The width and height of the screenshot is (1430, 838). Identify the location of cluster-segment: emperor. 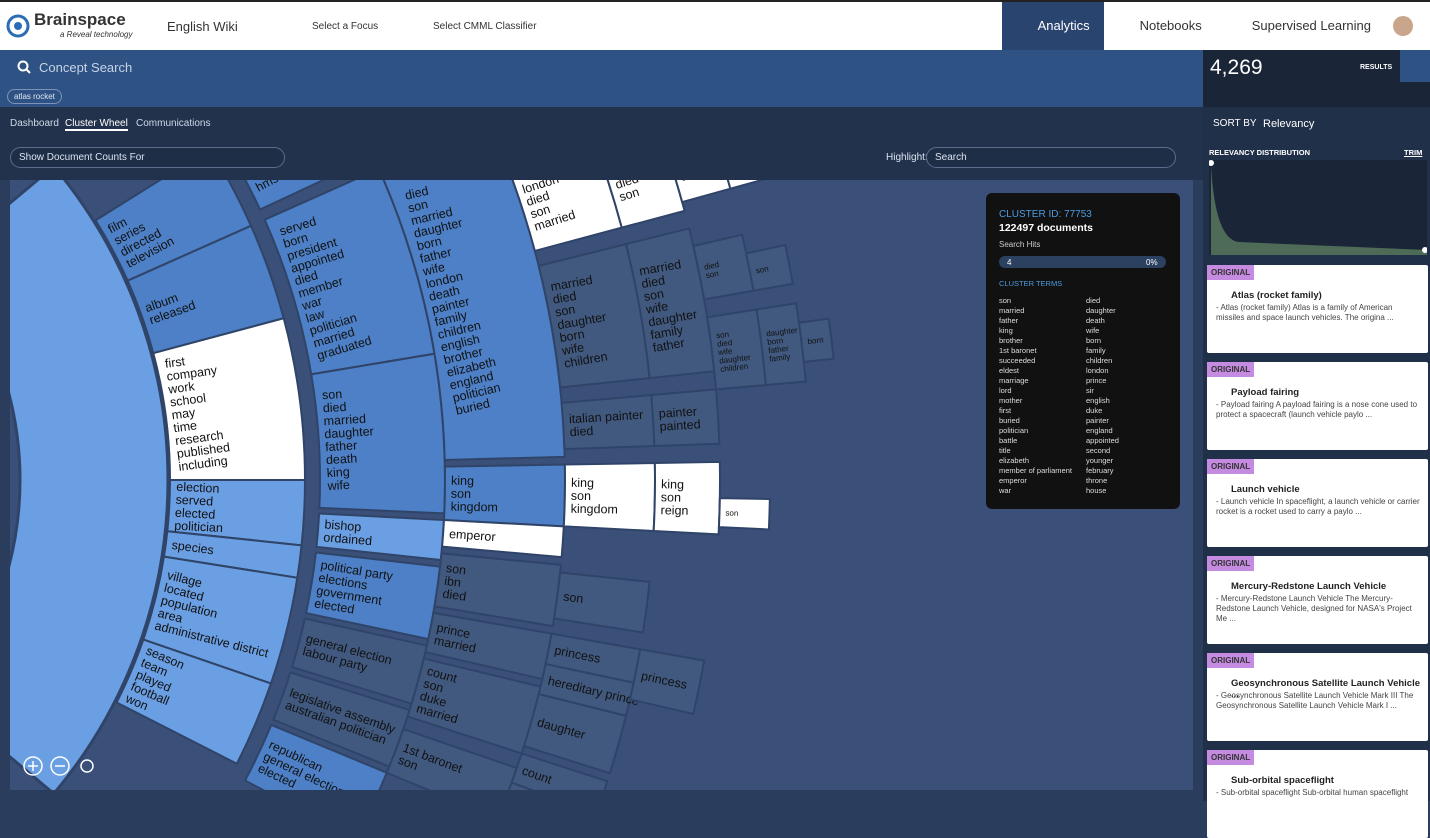
(503, 538).